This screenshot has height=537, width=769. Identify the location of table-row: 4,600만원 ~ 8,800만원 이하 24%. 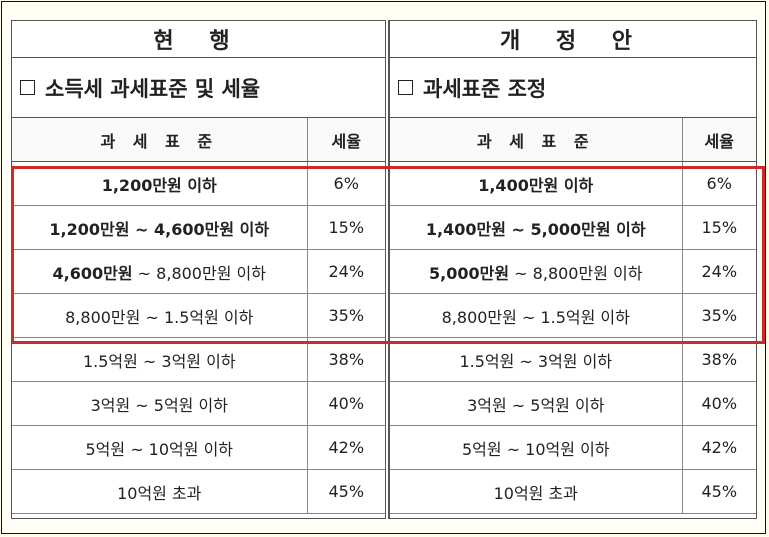
(198, 271).